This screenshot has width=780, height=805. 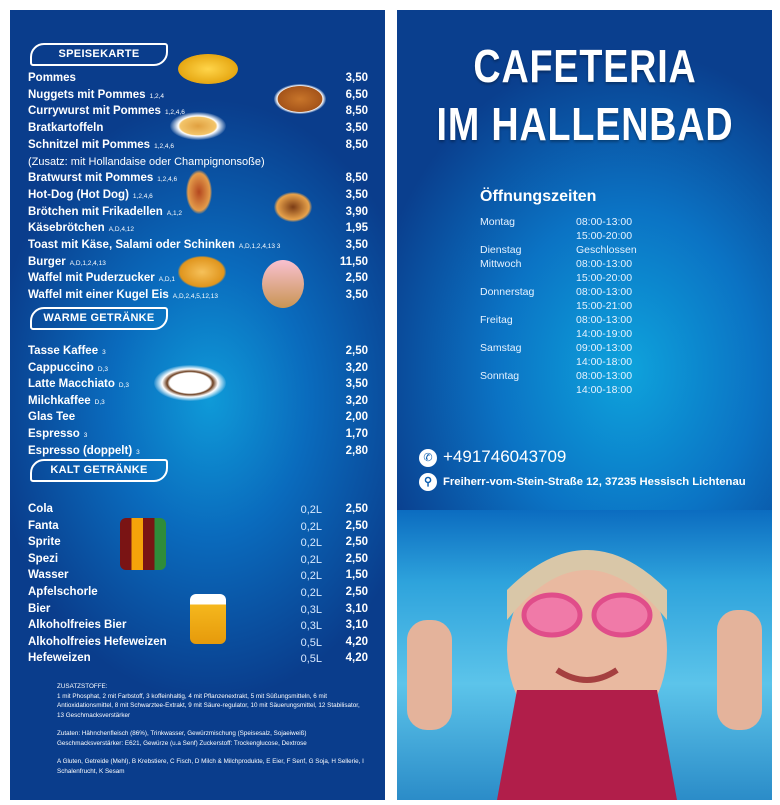 What do you see at coordinates (198, 509) in the screenshot?
I see `menu-item: Cola 0,2L 2,50` at bounding box center [198, 509].